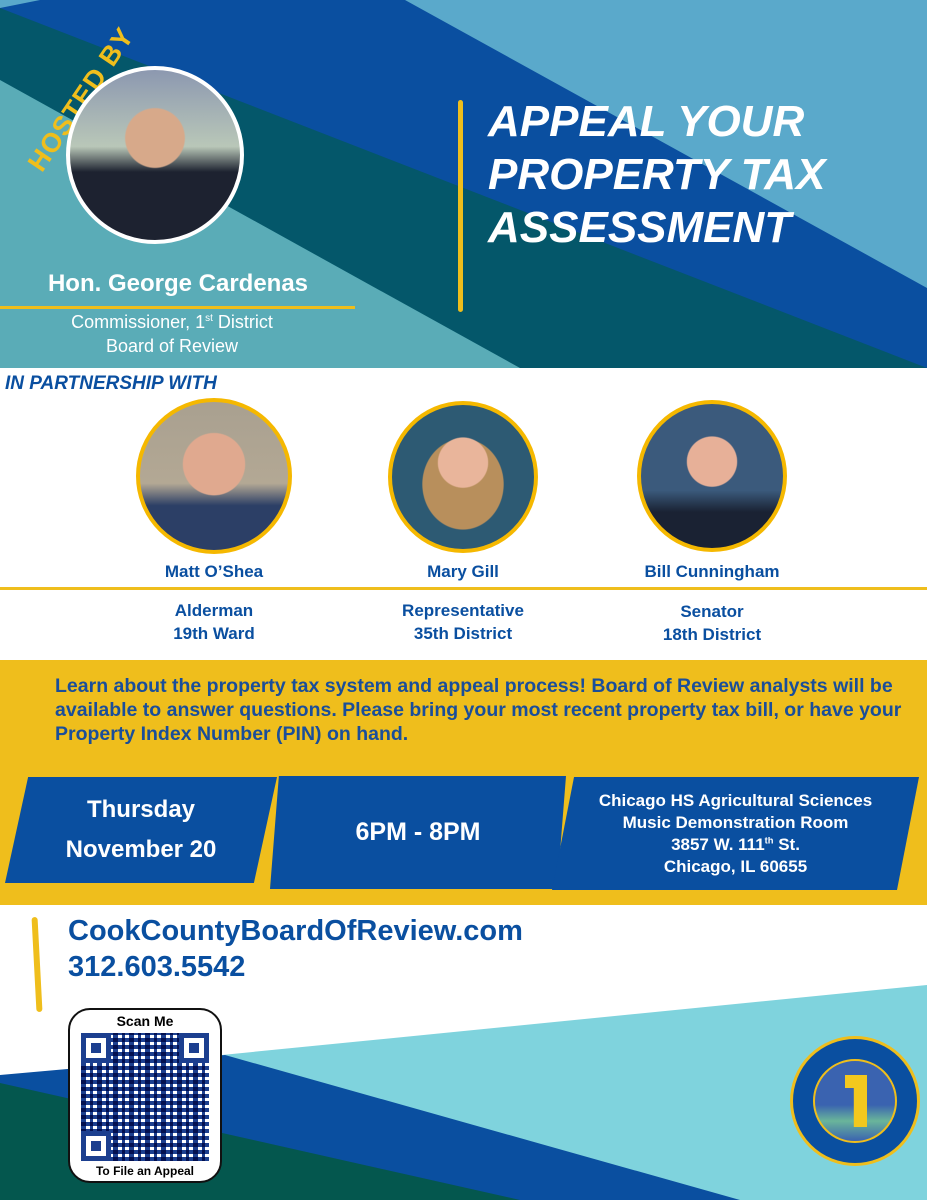 The width and height of the screenshot is (927, 1200). I want to click on host-org: Board of Review, so click(172, 346).